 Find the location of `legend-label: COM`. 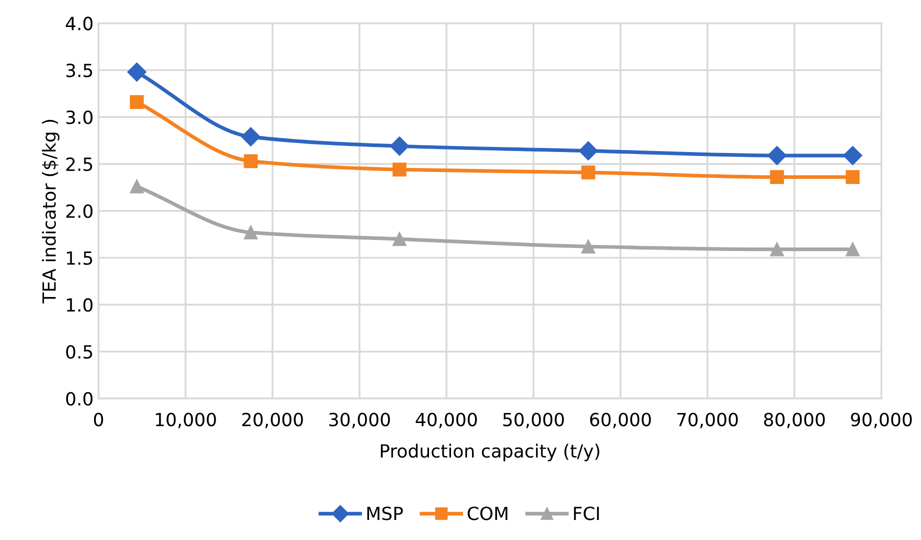

legend-label: COM is located at coordinates (488, 513).